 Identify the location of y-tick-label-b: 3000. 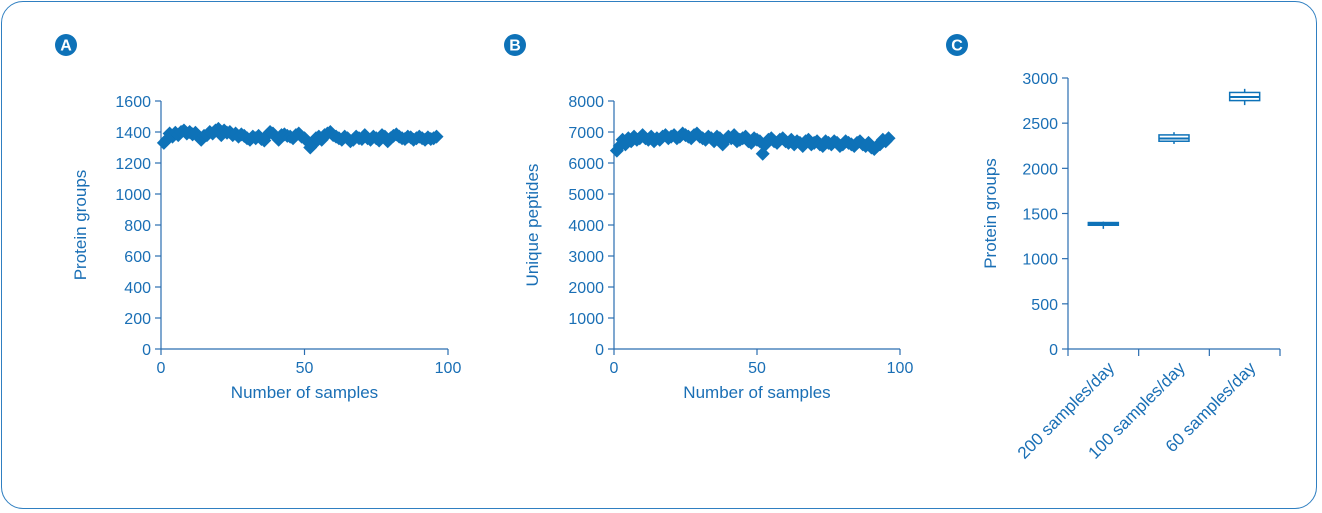
(586, 257).